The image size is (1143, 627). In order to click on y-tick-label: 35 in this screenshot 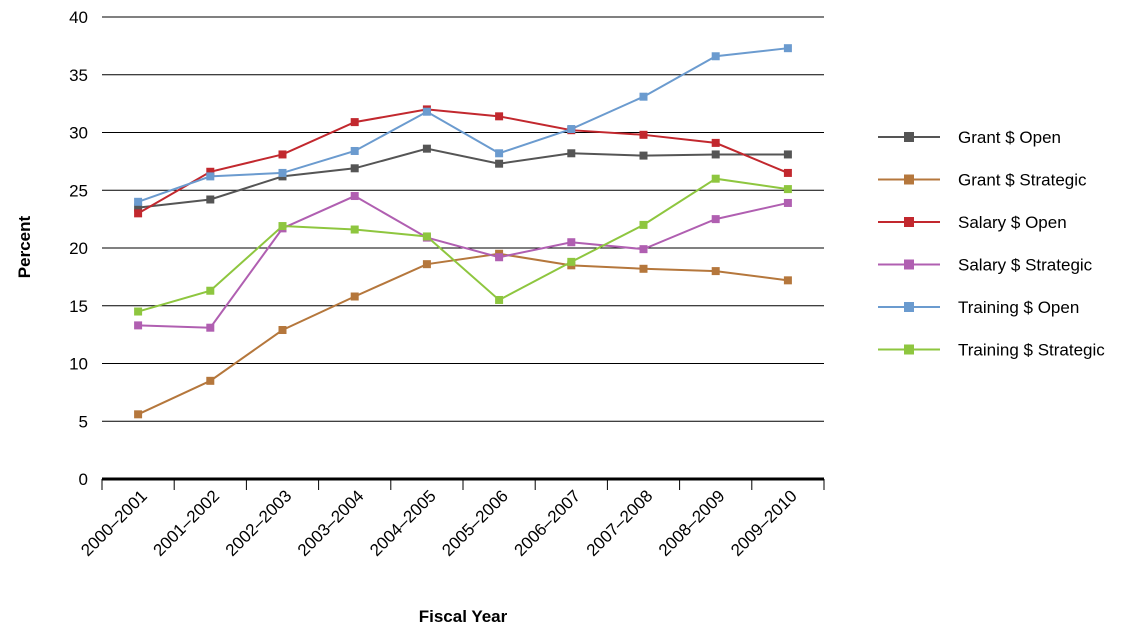, I will do `click(78, 75)`.